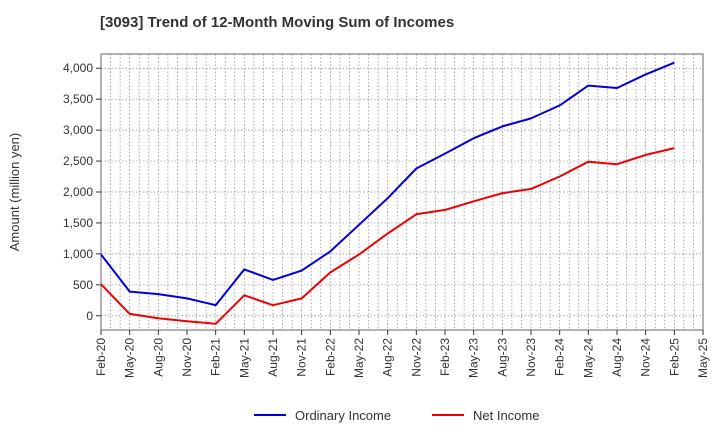 The width and height of the screenshot is (720, 440). Describe the element at coordinates (646, 357) in the screenshot. I see `x-tick-label: Nov-24` at that location.